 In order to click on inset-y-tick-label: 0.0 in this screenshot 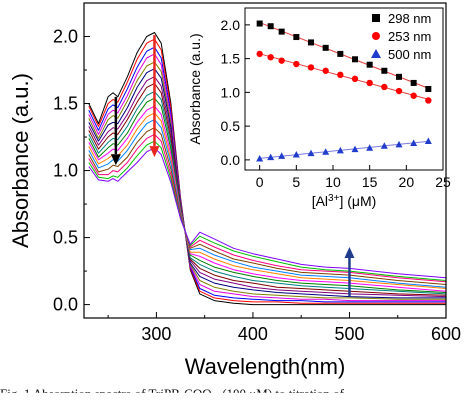, I will do `click(231, 160)`.